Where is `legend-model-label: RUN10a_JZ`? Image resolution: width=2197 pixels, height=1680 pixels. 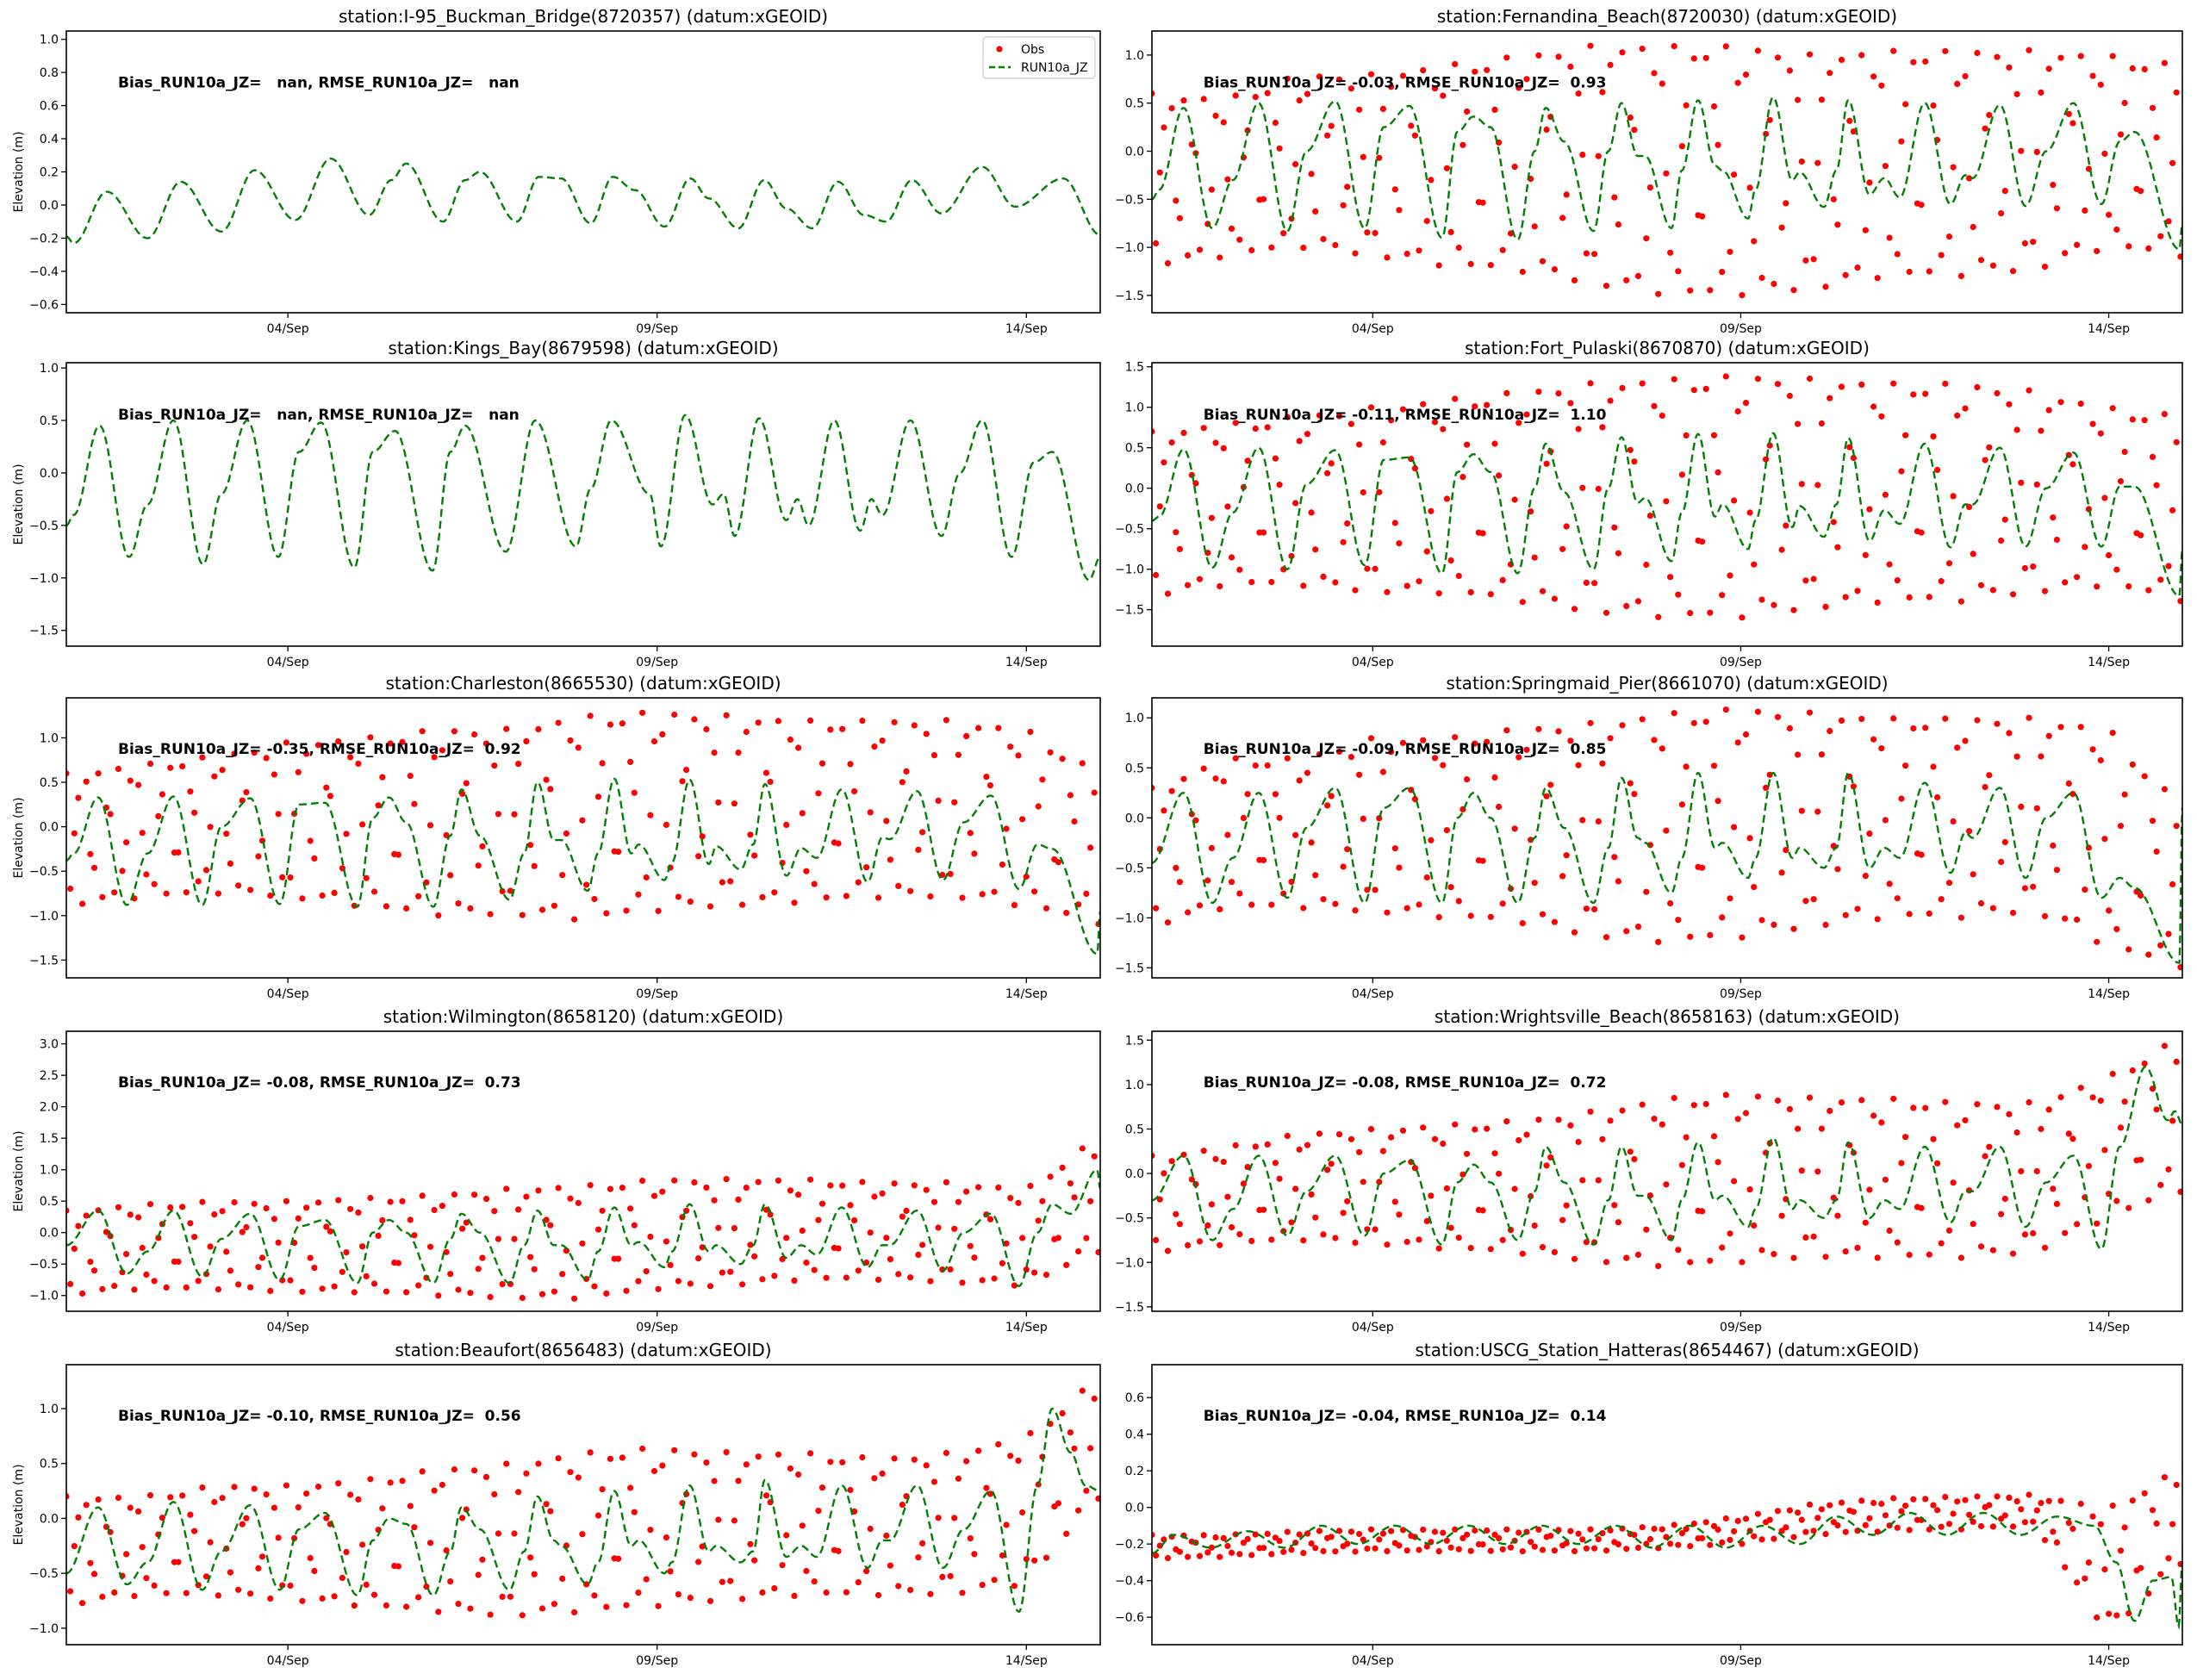 legend-model-label: RUN10a_JZ is located at coordinates (1054, 68).